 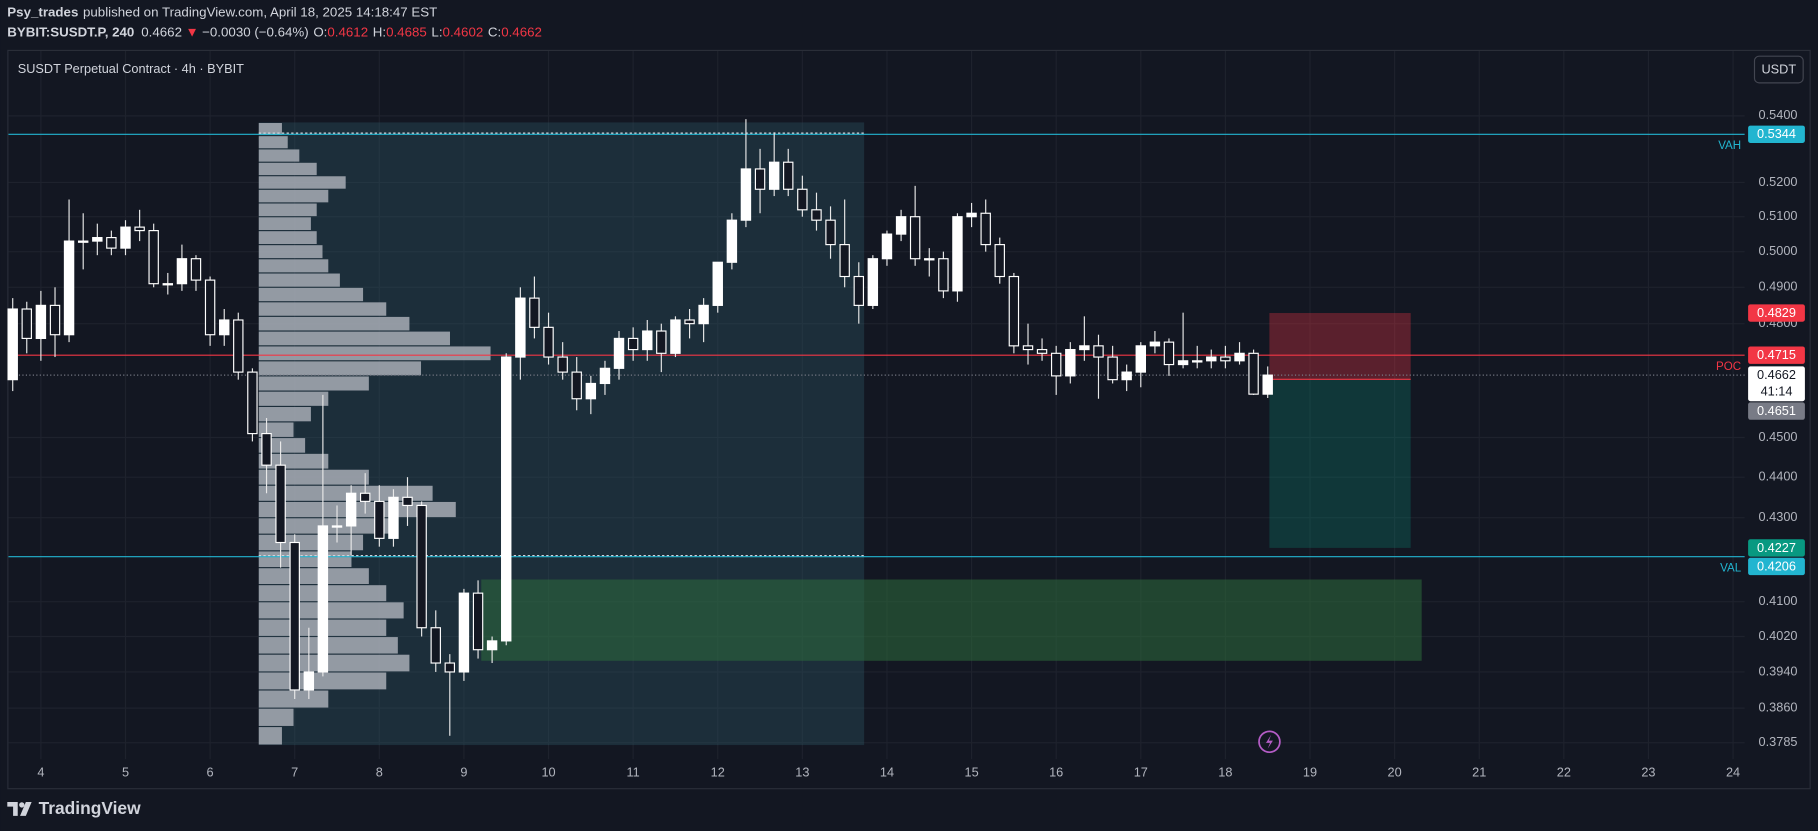 What do you see at coordinates (22, 805) in the screenshot?
I see `logo-dot` at bounding box center [22, 805].